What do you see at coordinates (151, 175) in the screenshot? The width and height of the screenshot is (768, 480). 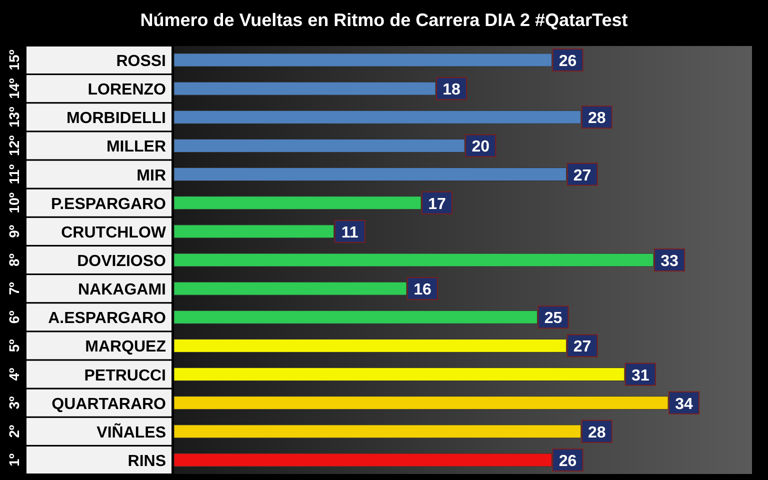 I see `y-tick-label: MIR` at bounding box center [151, 175].